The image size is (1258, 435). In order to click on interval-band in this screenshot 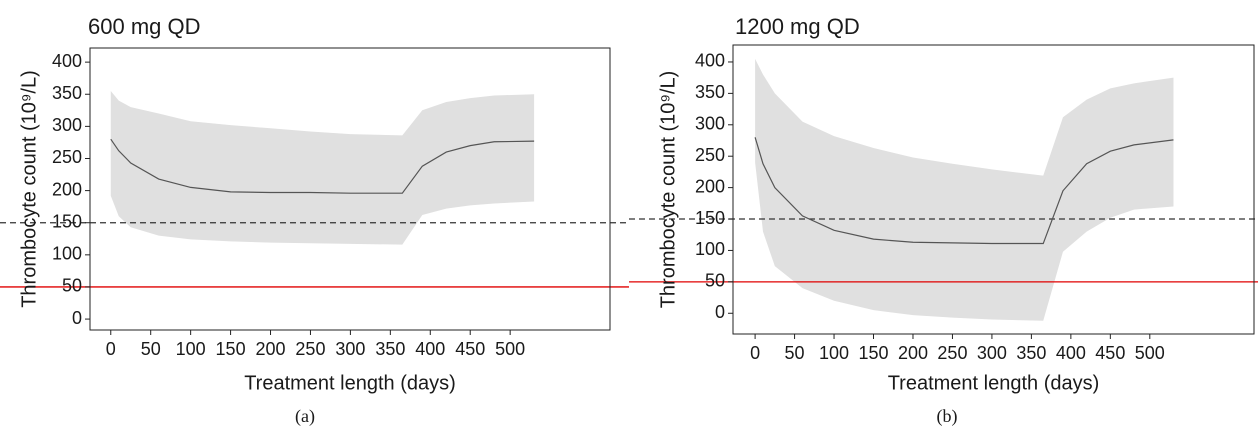, I will do `click(322, 168)`.